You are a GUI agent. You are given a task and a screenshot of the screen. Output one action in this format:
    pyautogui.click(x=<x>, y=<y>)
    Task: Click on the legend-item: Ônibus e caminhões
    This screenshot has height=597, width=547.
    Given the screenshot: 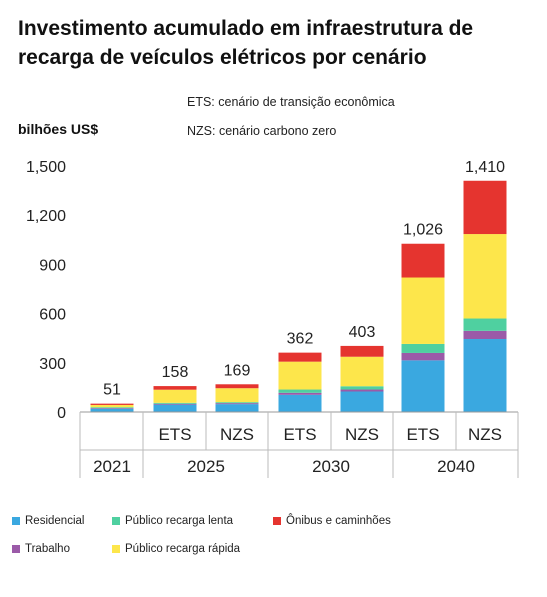 What is the action you would take?
    pyautogui.click(x=332, y=521)
    